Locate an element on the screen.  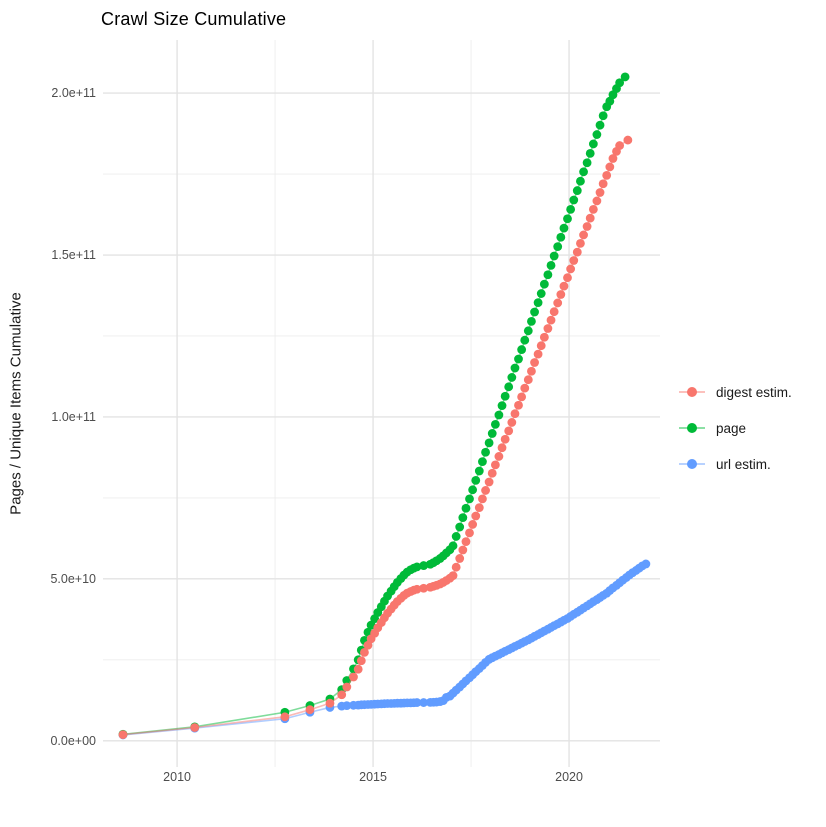
legend-item-url: url estim. is located at coordinates (735, 464).